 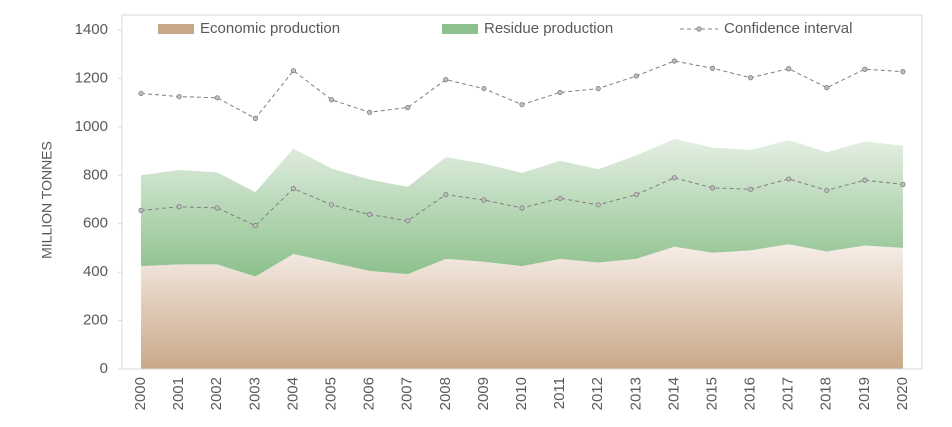 What do you see at coordinates (95, 271) in the screenshot?
I see `y-tick-label: 400` at bounding box center [95, 271].